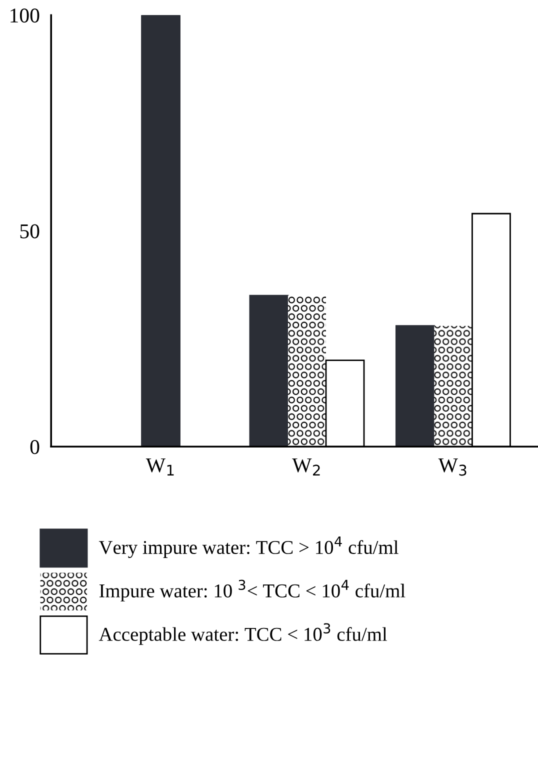 This screenshot has width=538, height=757. Describe the element at coordinates (243, 634) in the screenshot. I see `legend-label: Acceptable water: TCC < 10$^{3}$ cfu/ml` at that location.